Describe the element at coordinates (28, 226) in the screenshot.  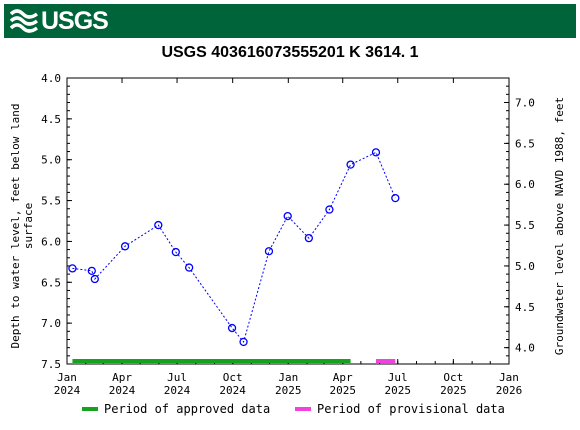
I see `y-axis-left-label-line2: surface` at that location.